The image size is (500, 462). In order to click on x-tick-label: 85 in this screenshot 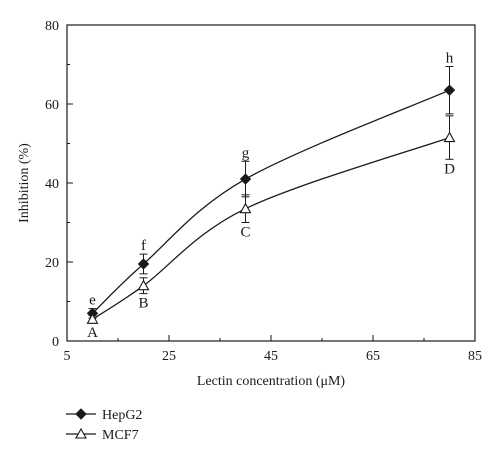, I will do `click(475, 356)`.